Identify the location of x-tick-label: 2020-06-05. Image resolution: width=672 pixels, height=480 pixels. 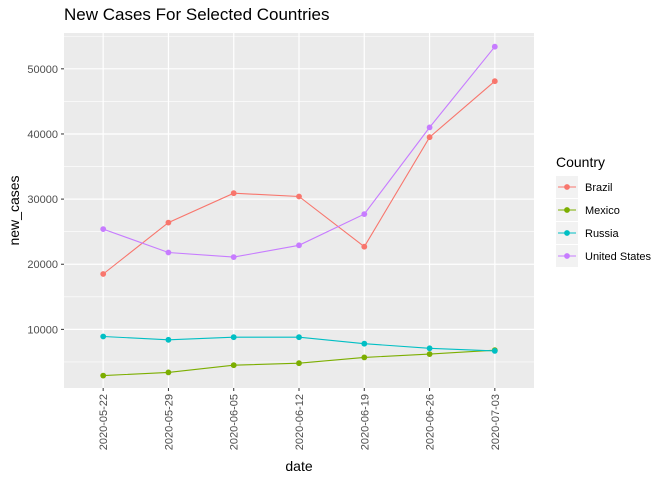
(235, 422).